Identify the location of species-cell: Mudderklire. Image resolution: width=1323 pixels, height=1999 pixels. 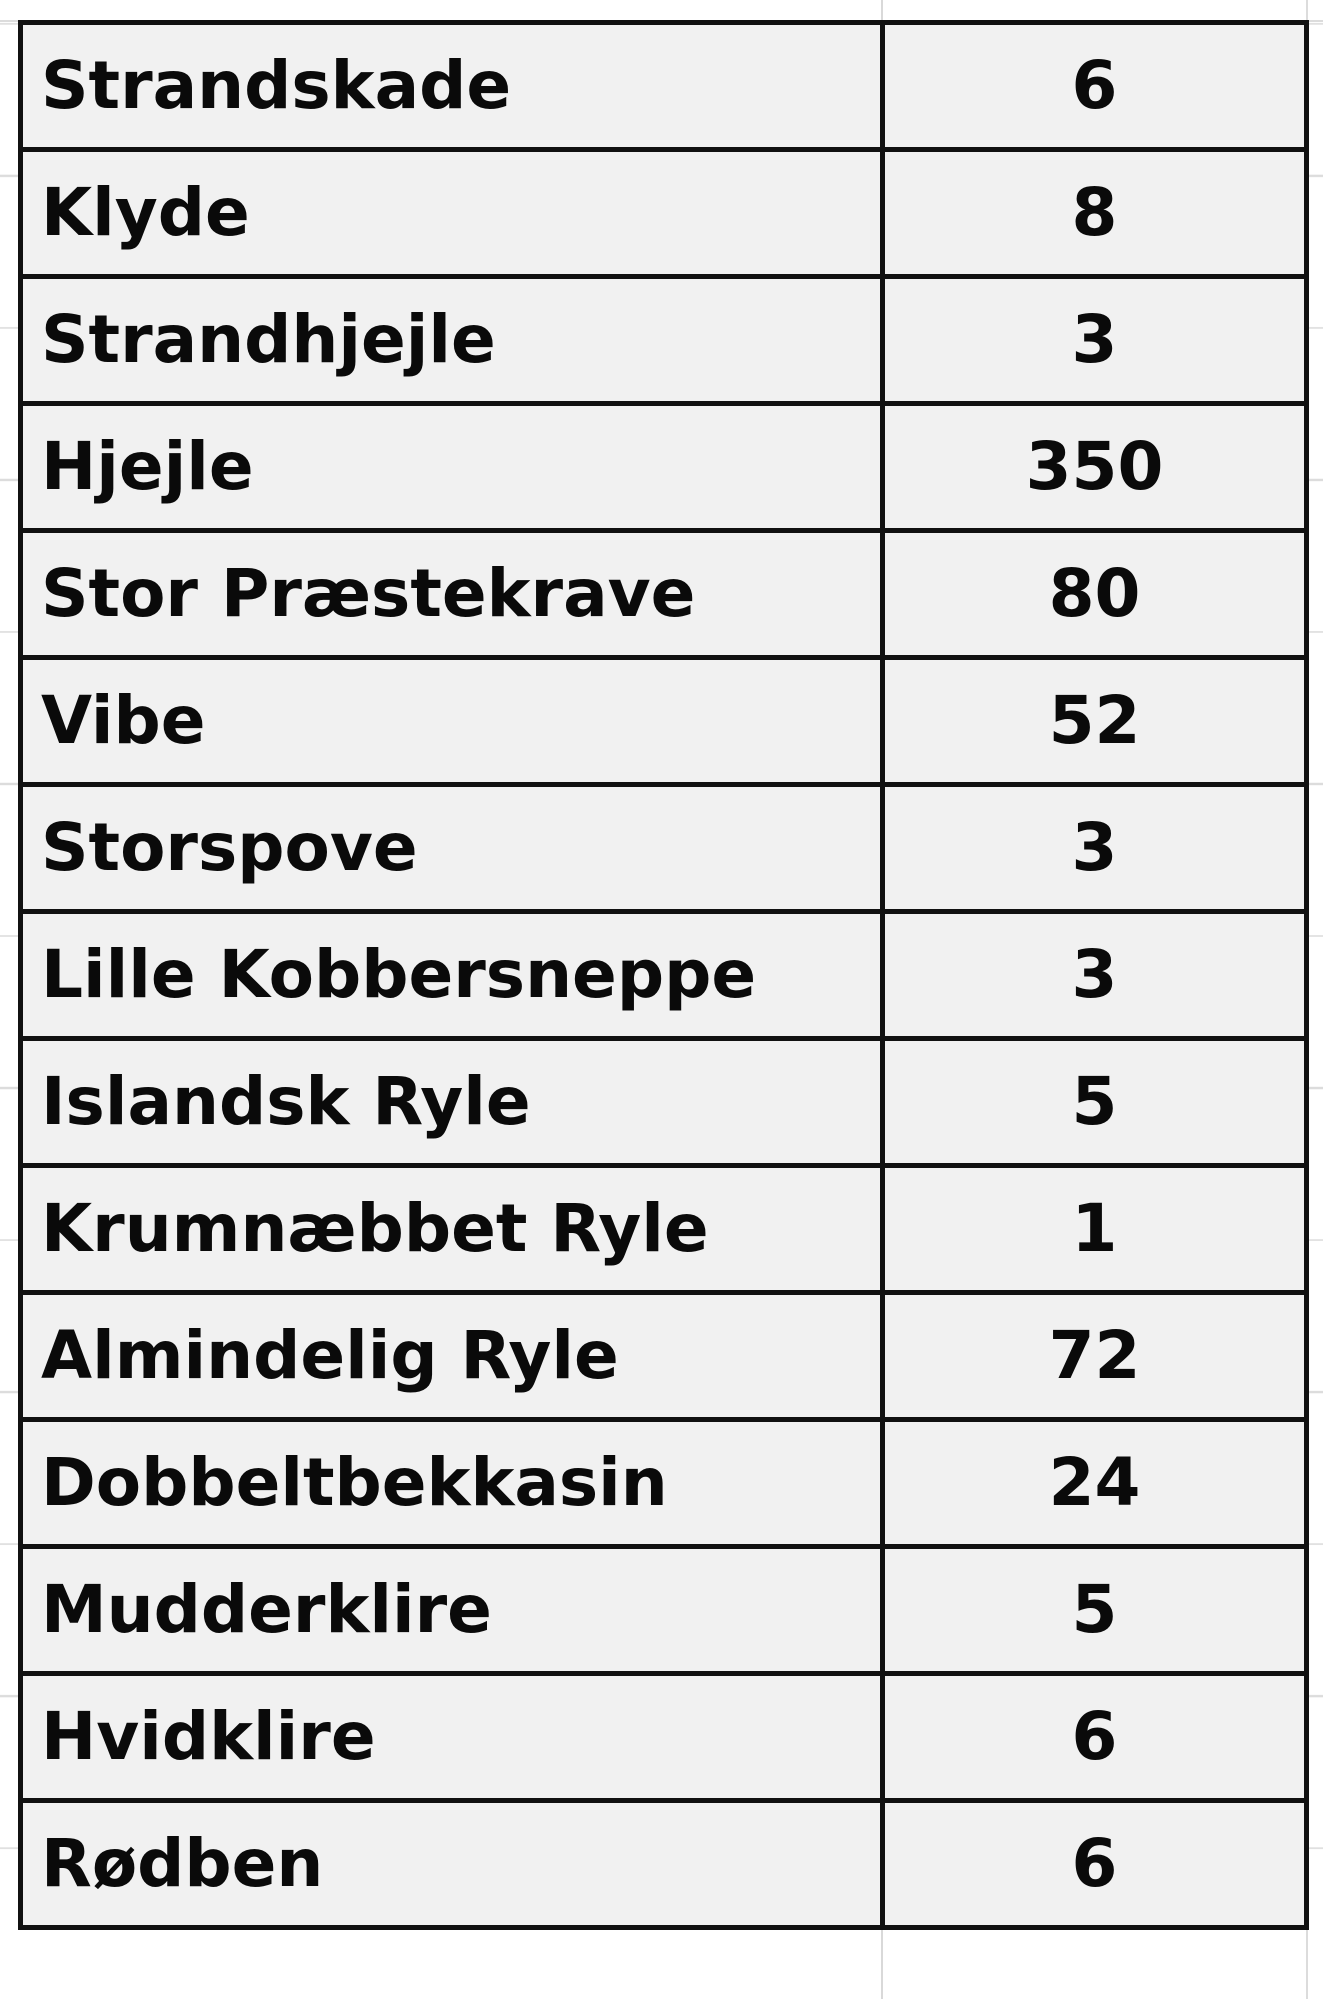
(451, 1610).